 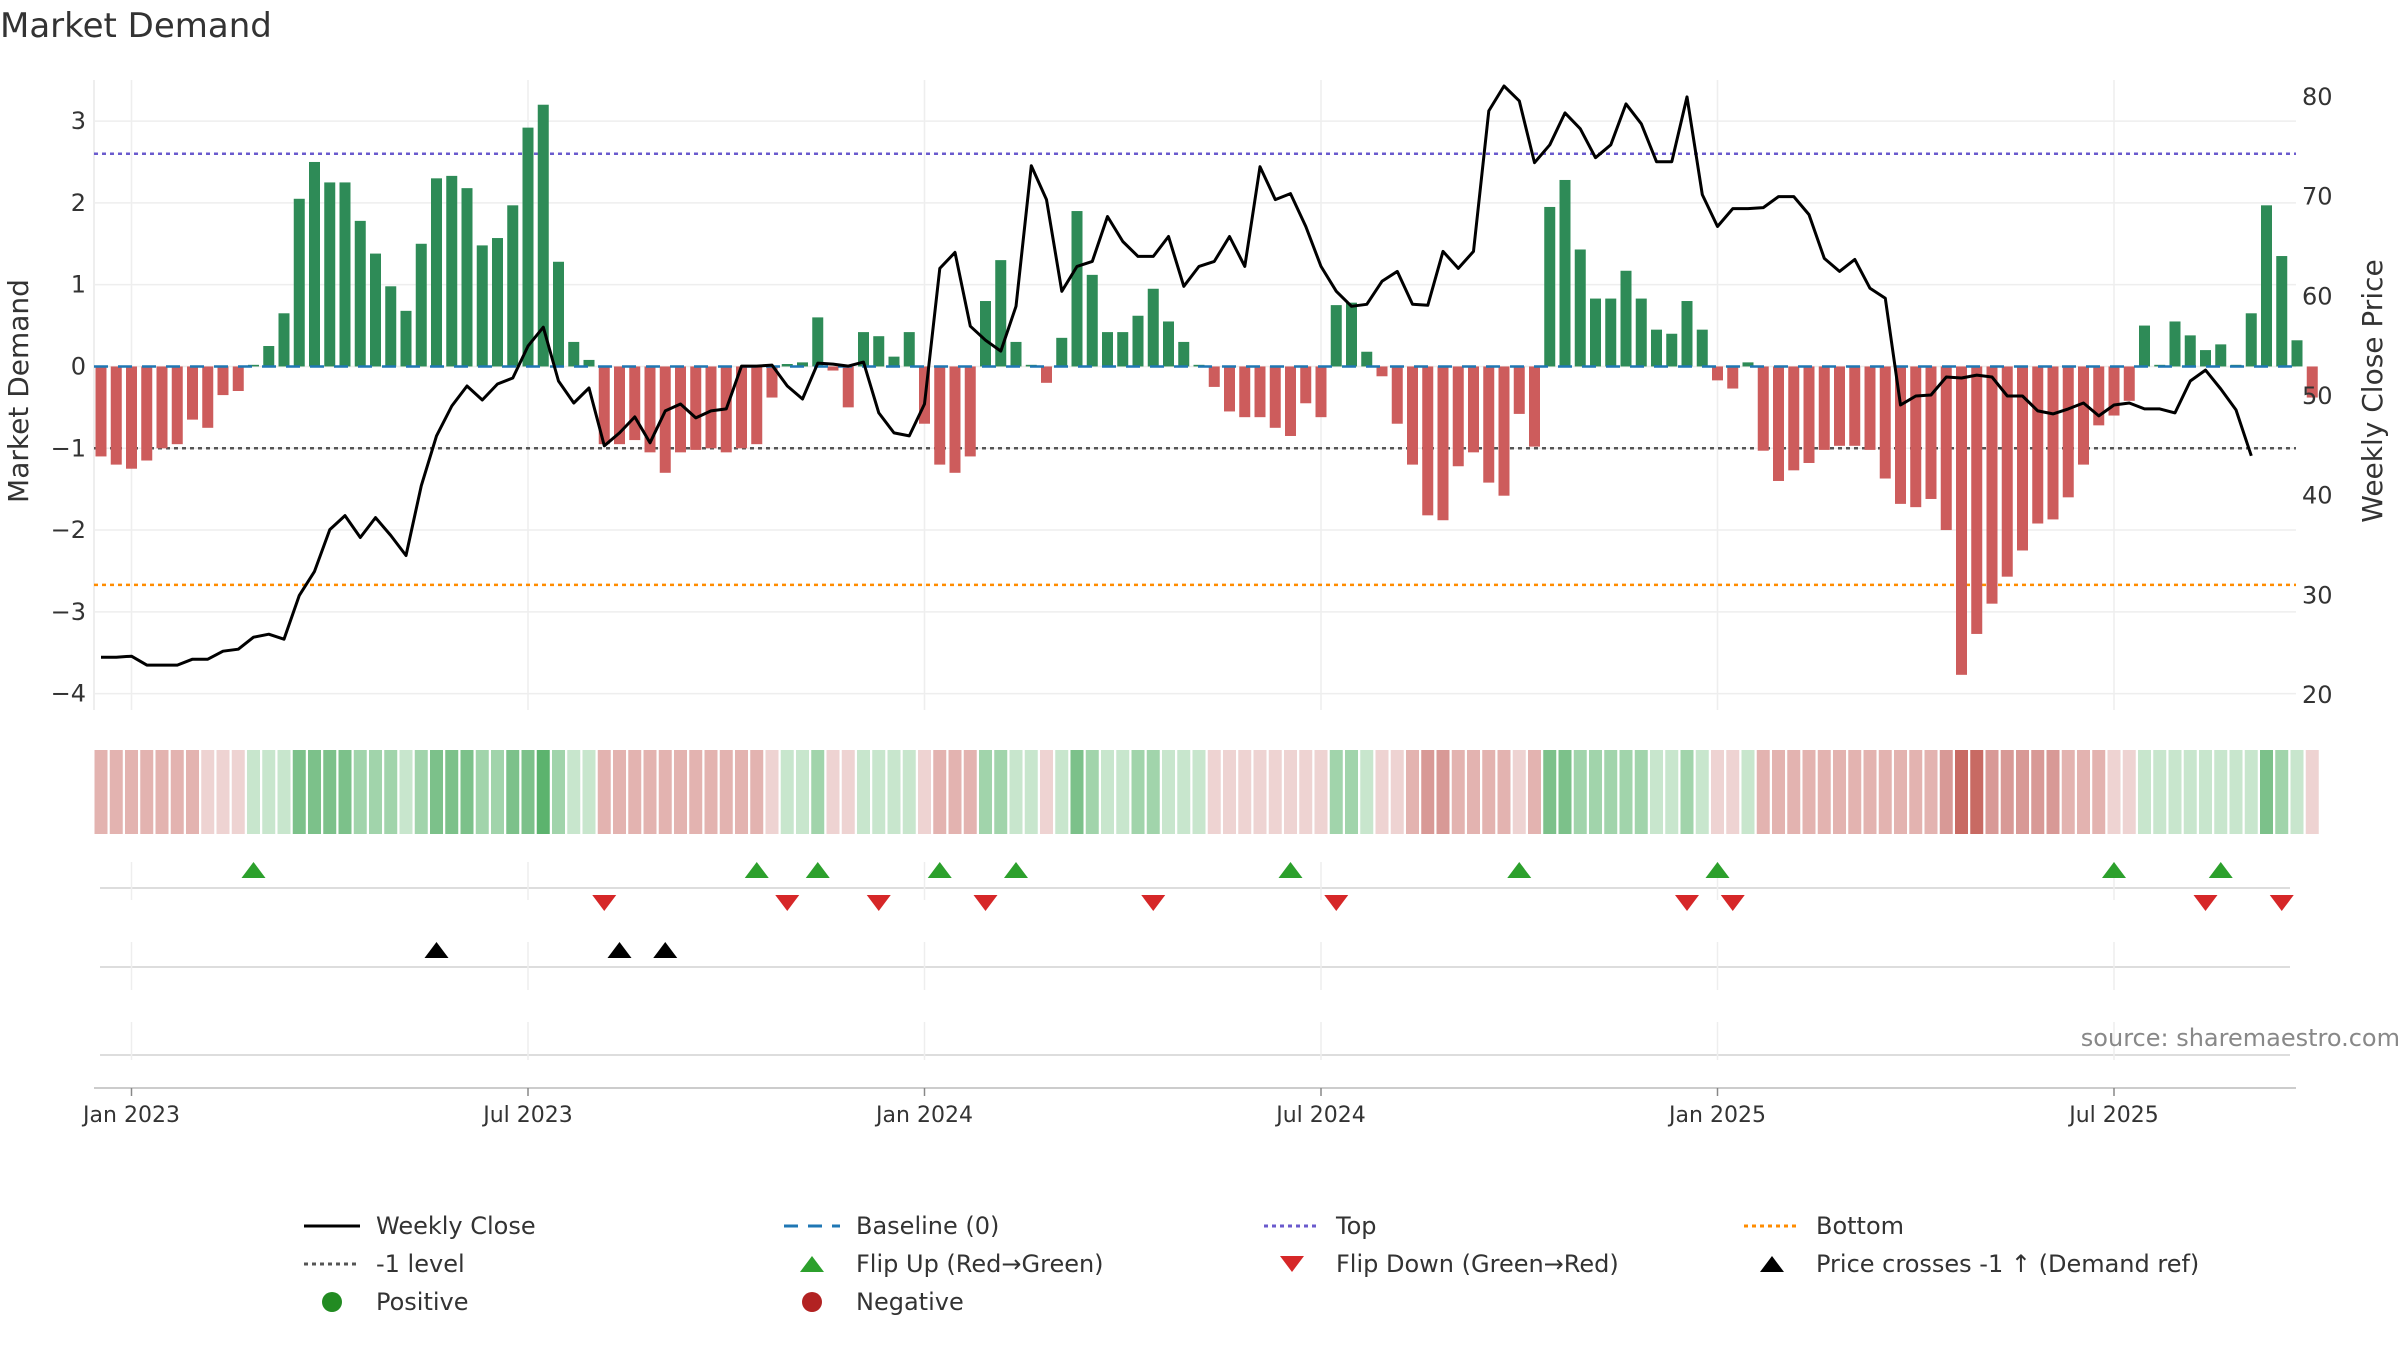 What do you see at coordinates (2372, 390) in the screenshot?
I see `y2-axis-label: Weekly Close Price` at bounding box center [2372, 390].